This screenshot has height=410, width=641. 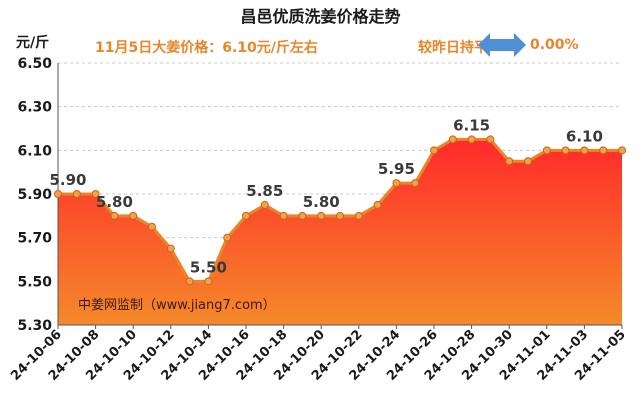 What do you see at coordinates (177, 305) in the screenshot?
I see `source-note: 中姜网监制（www.jiang7.com）` at bounding box center [177, 305].